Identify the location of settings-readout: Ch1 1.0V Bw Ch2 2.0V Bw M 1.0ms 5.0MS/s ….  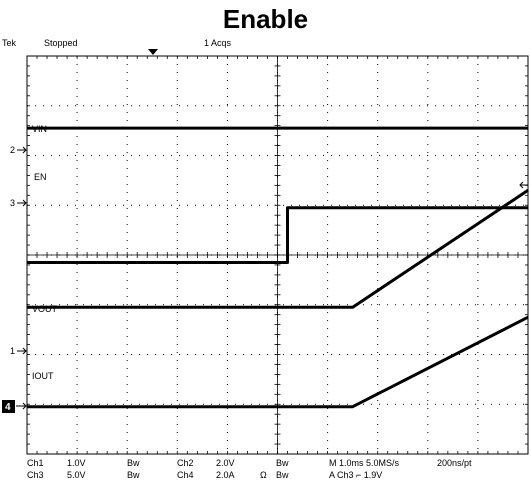
(249, 469).